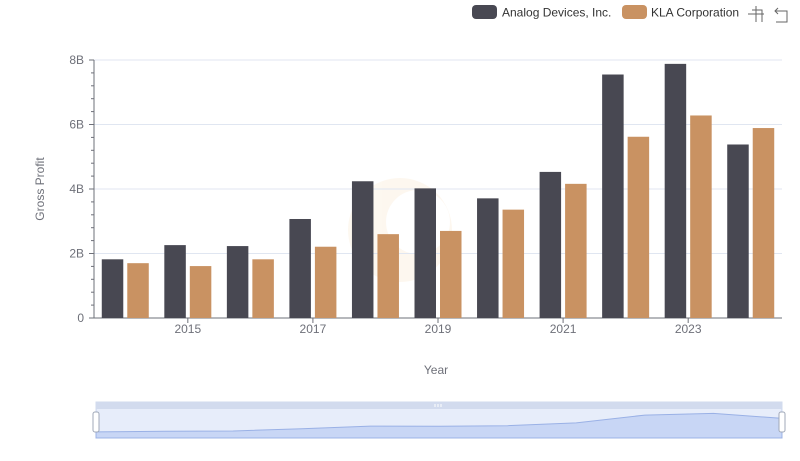 This screenshot has width=800, height=461. I want to click on bar-analog-devices-2015, so click(175, 281).